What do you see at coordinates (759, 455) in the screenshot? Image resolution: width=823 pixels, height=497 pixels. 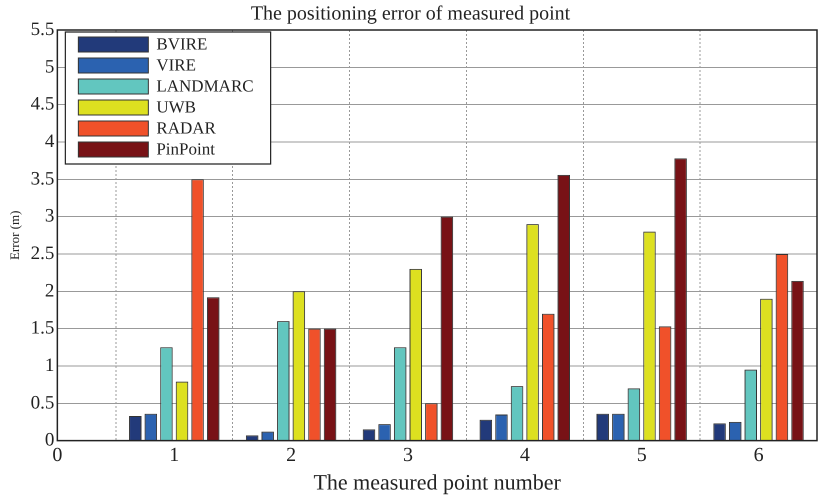 I see `x-tick-label: 6` at bounding box center [759, 455].